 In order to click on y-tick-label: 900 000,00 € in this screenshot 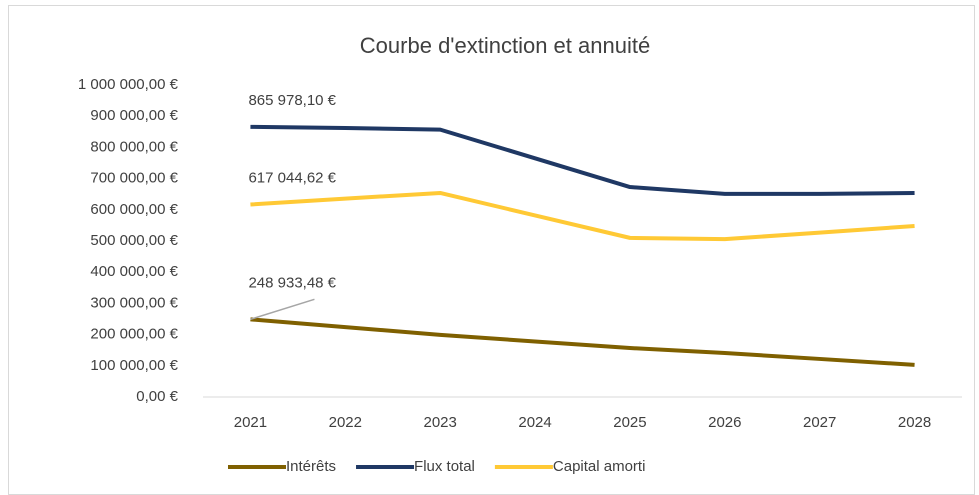, I will do `click(134, 115)`.